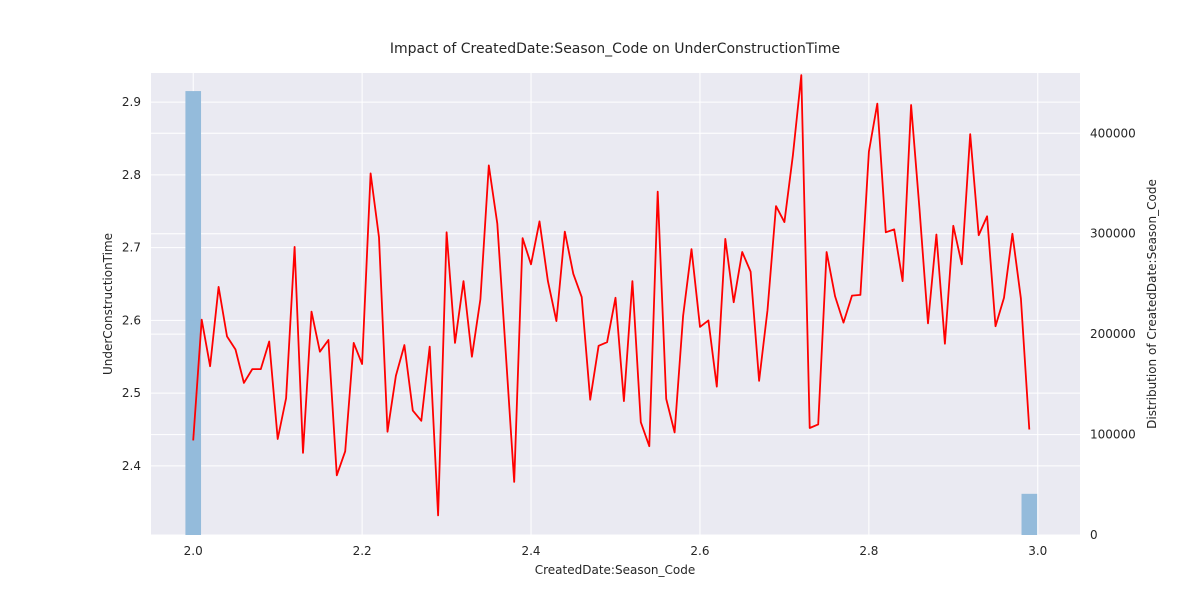 The image size is (1200, 600). Describe the element at coordinates (699, 551) in the screenshot. I see `x-tick-label: 2.6` at that location.